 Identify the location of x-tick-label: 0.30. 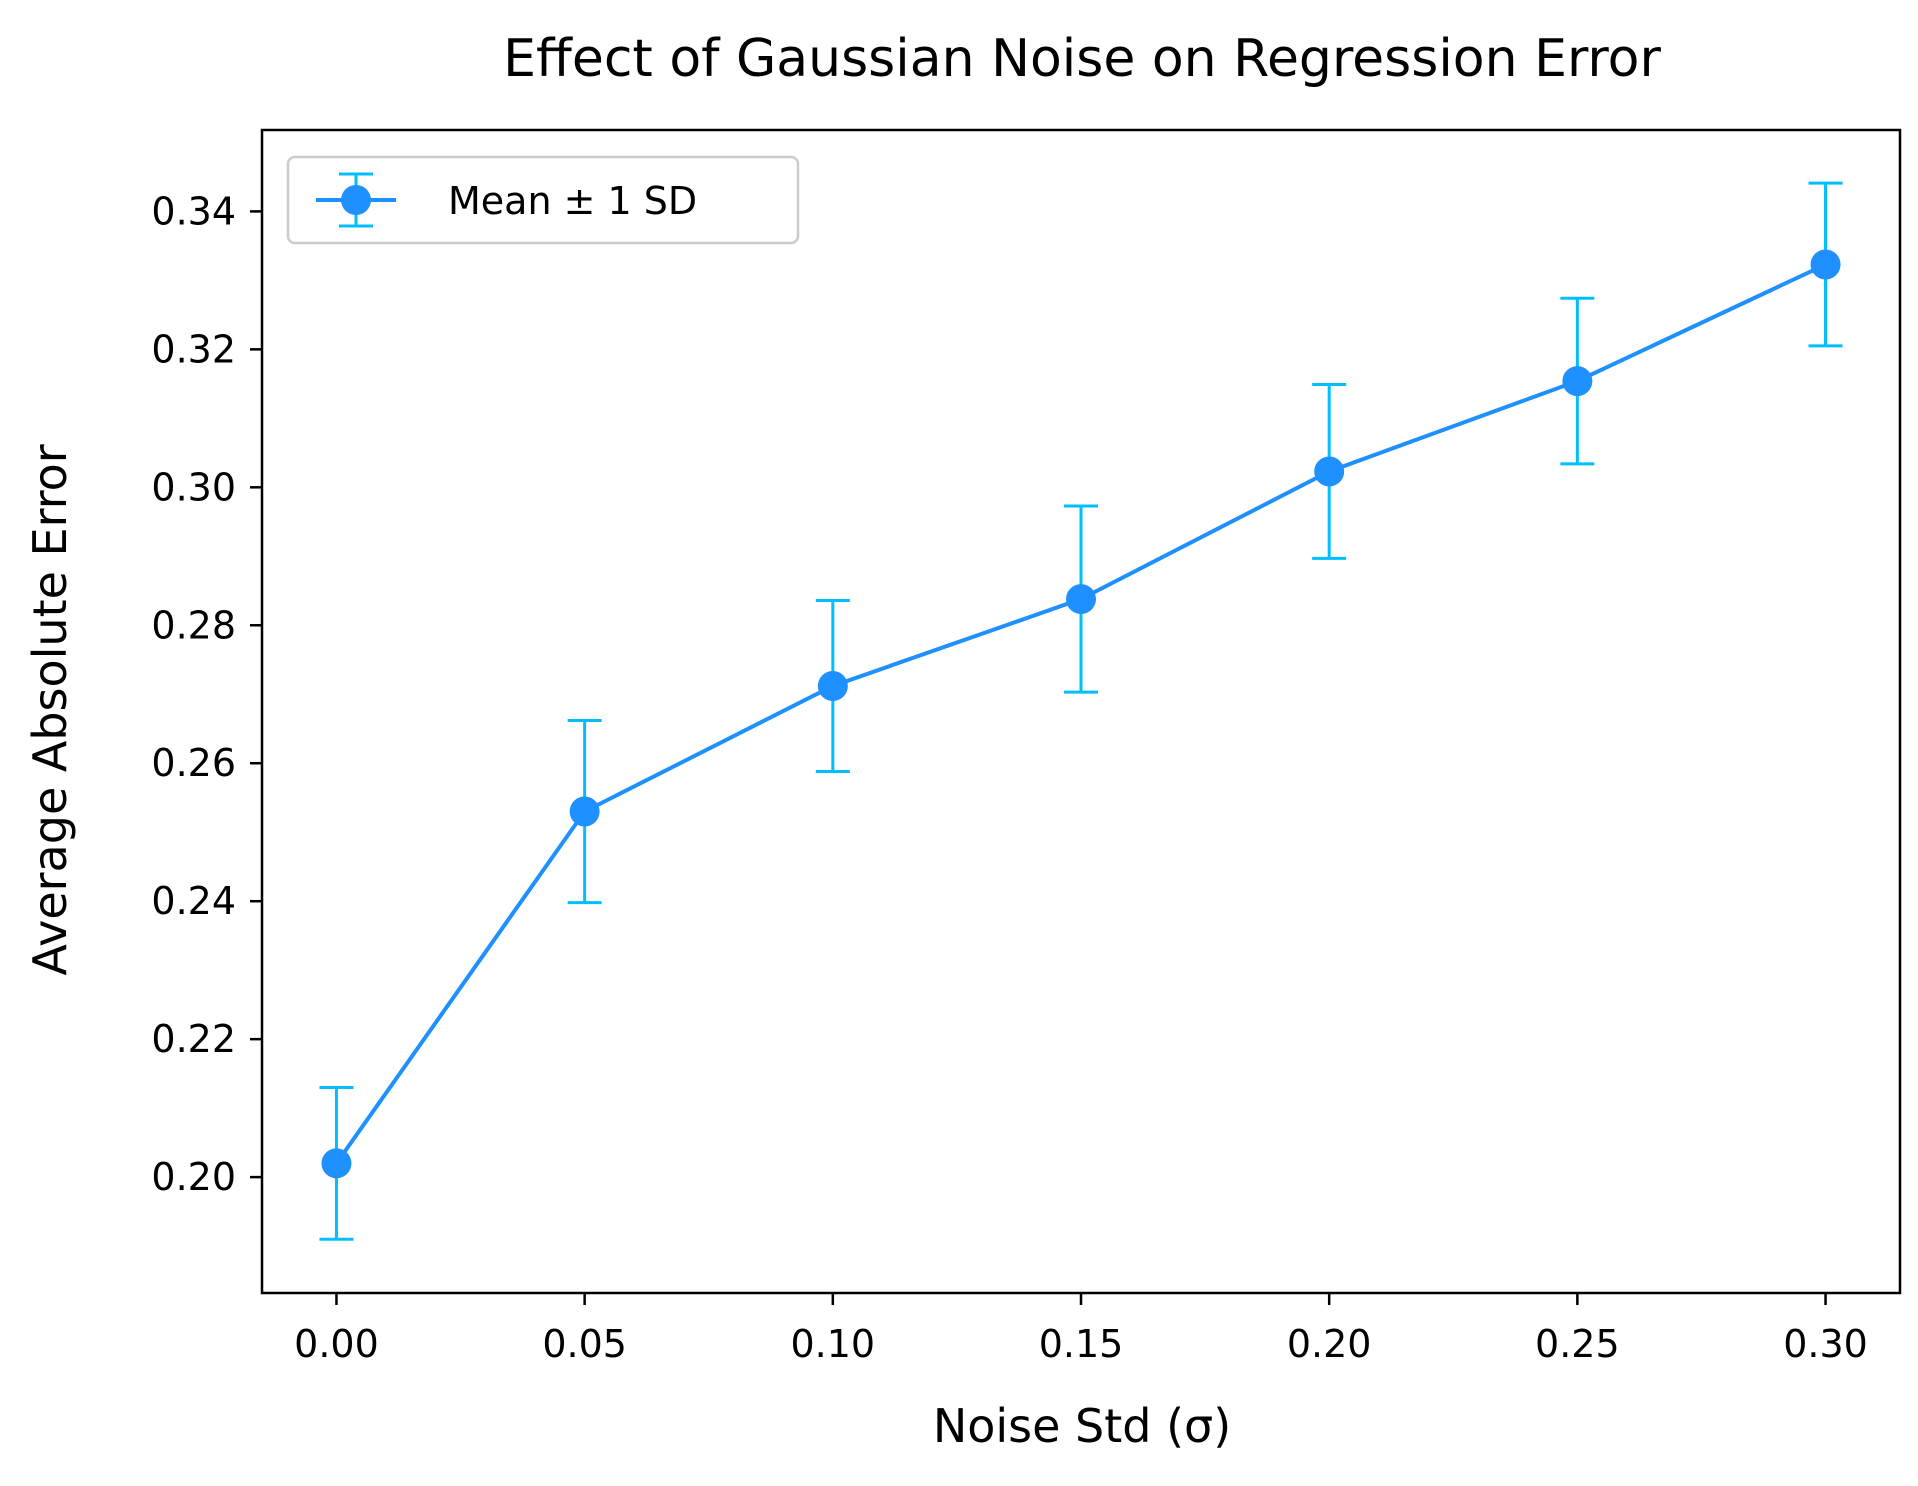
(1825, 1344).